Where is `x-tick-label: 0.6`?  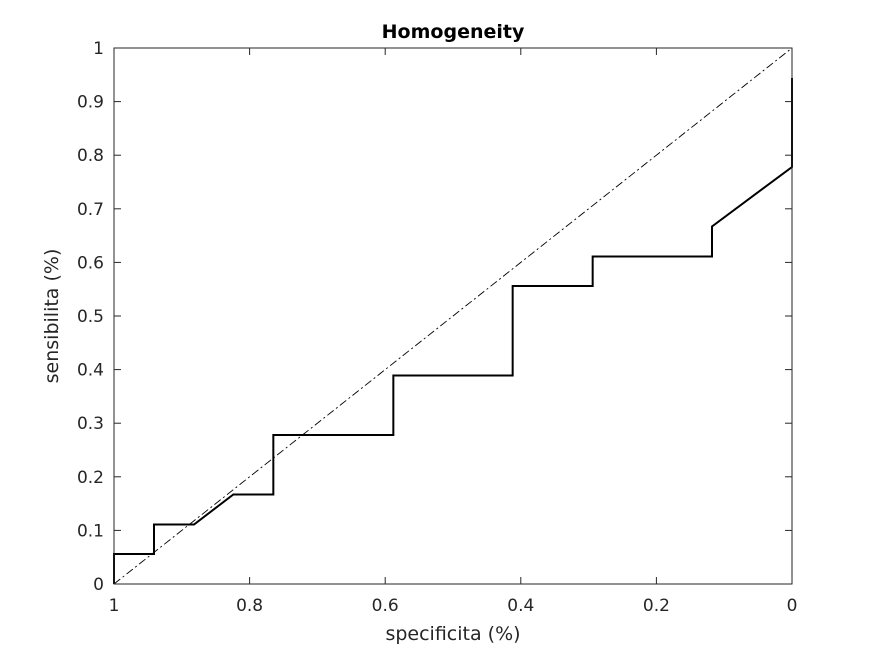
x-tick-label: 0.6 is located at coordinates (385, 606).